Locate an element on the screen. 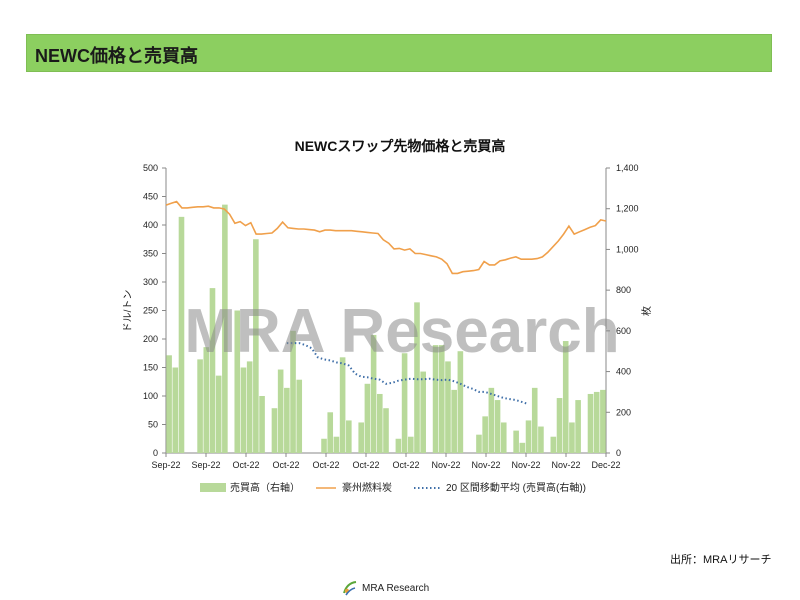 This screenshot has width=800, height=600. price-line is located at coordinates (386, 237).